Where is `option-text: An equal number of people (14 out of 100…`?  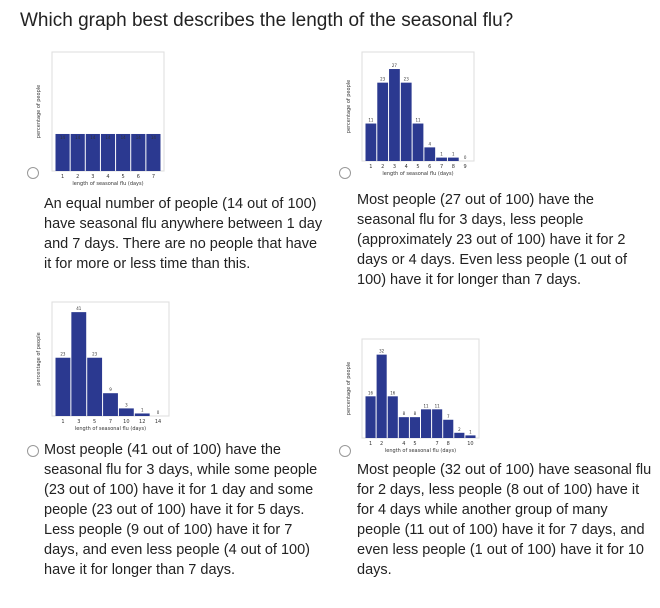 option-text: An equal number of people (14 out of 100… is located at coordinates (183, 234).